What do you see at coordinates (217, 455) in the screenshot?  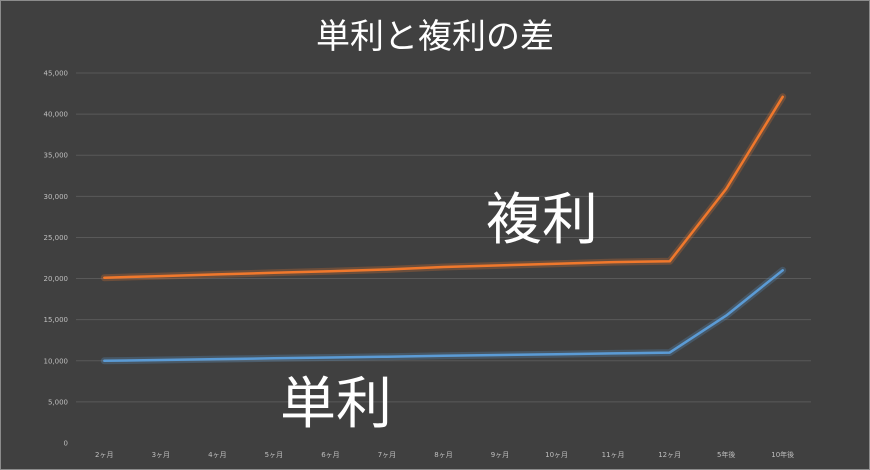 I see `x-tick-label: 4ヶ月` at bounding box center [217, 455].